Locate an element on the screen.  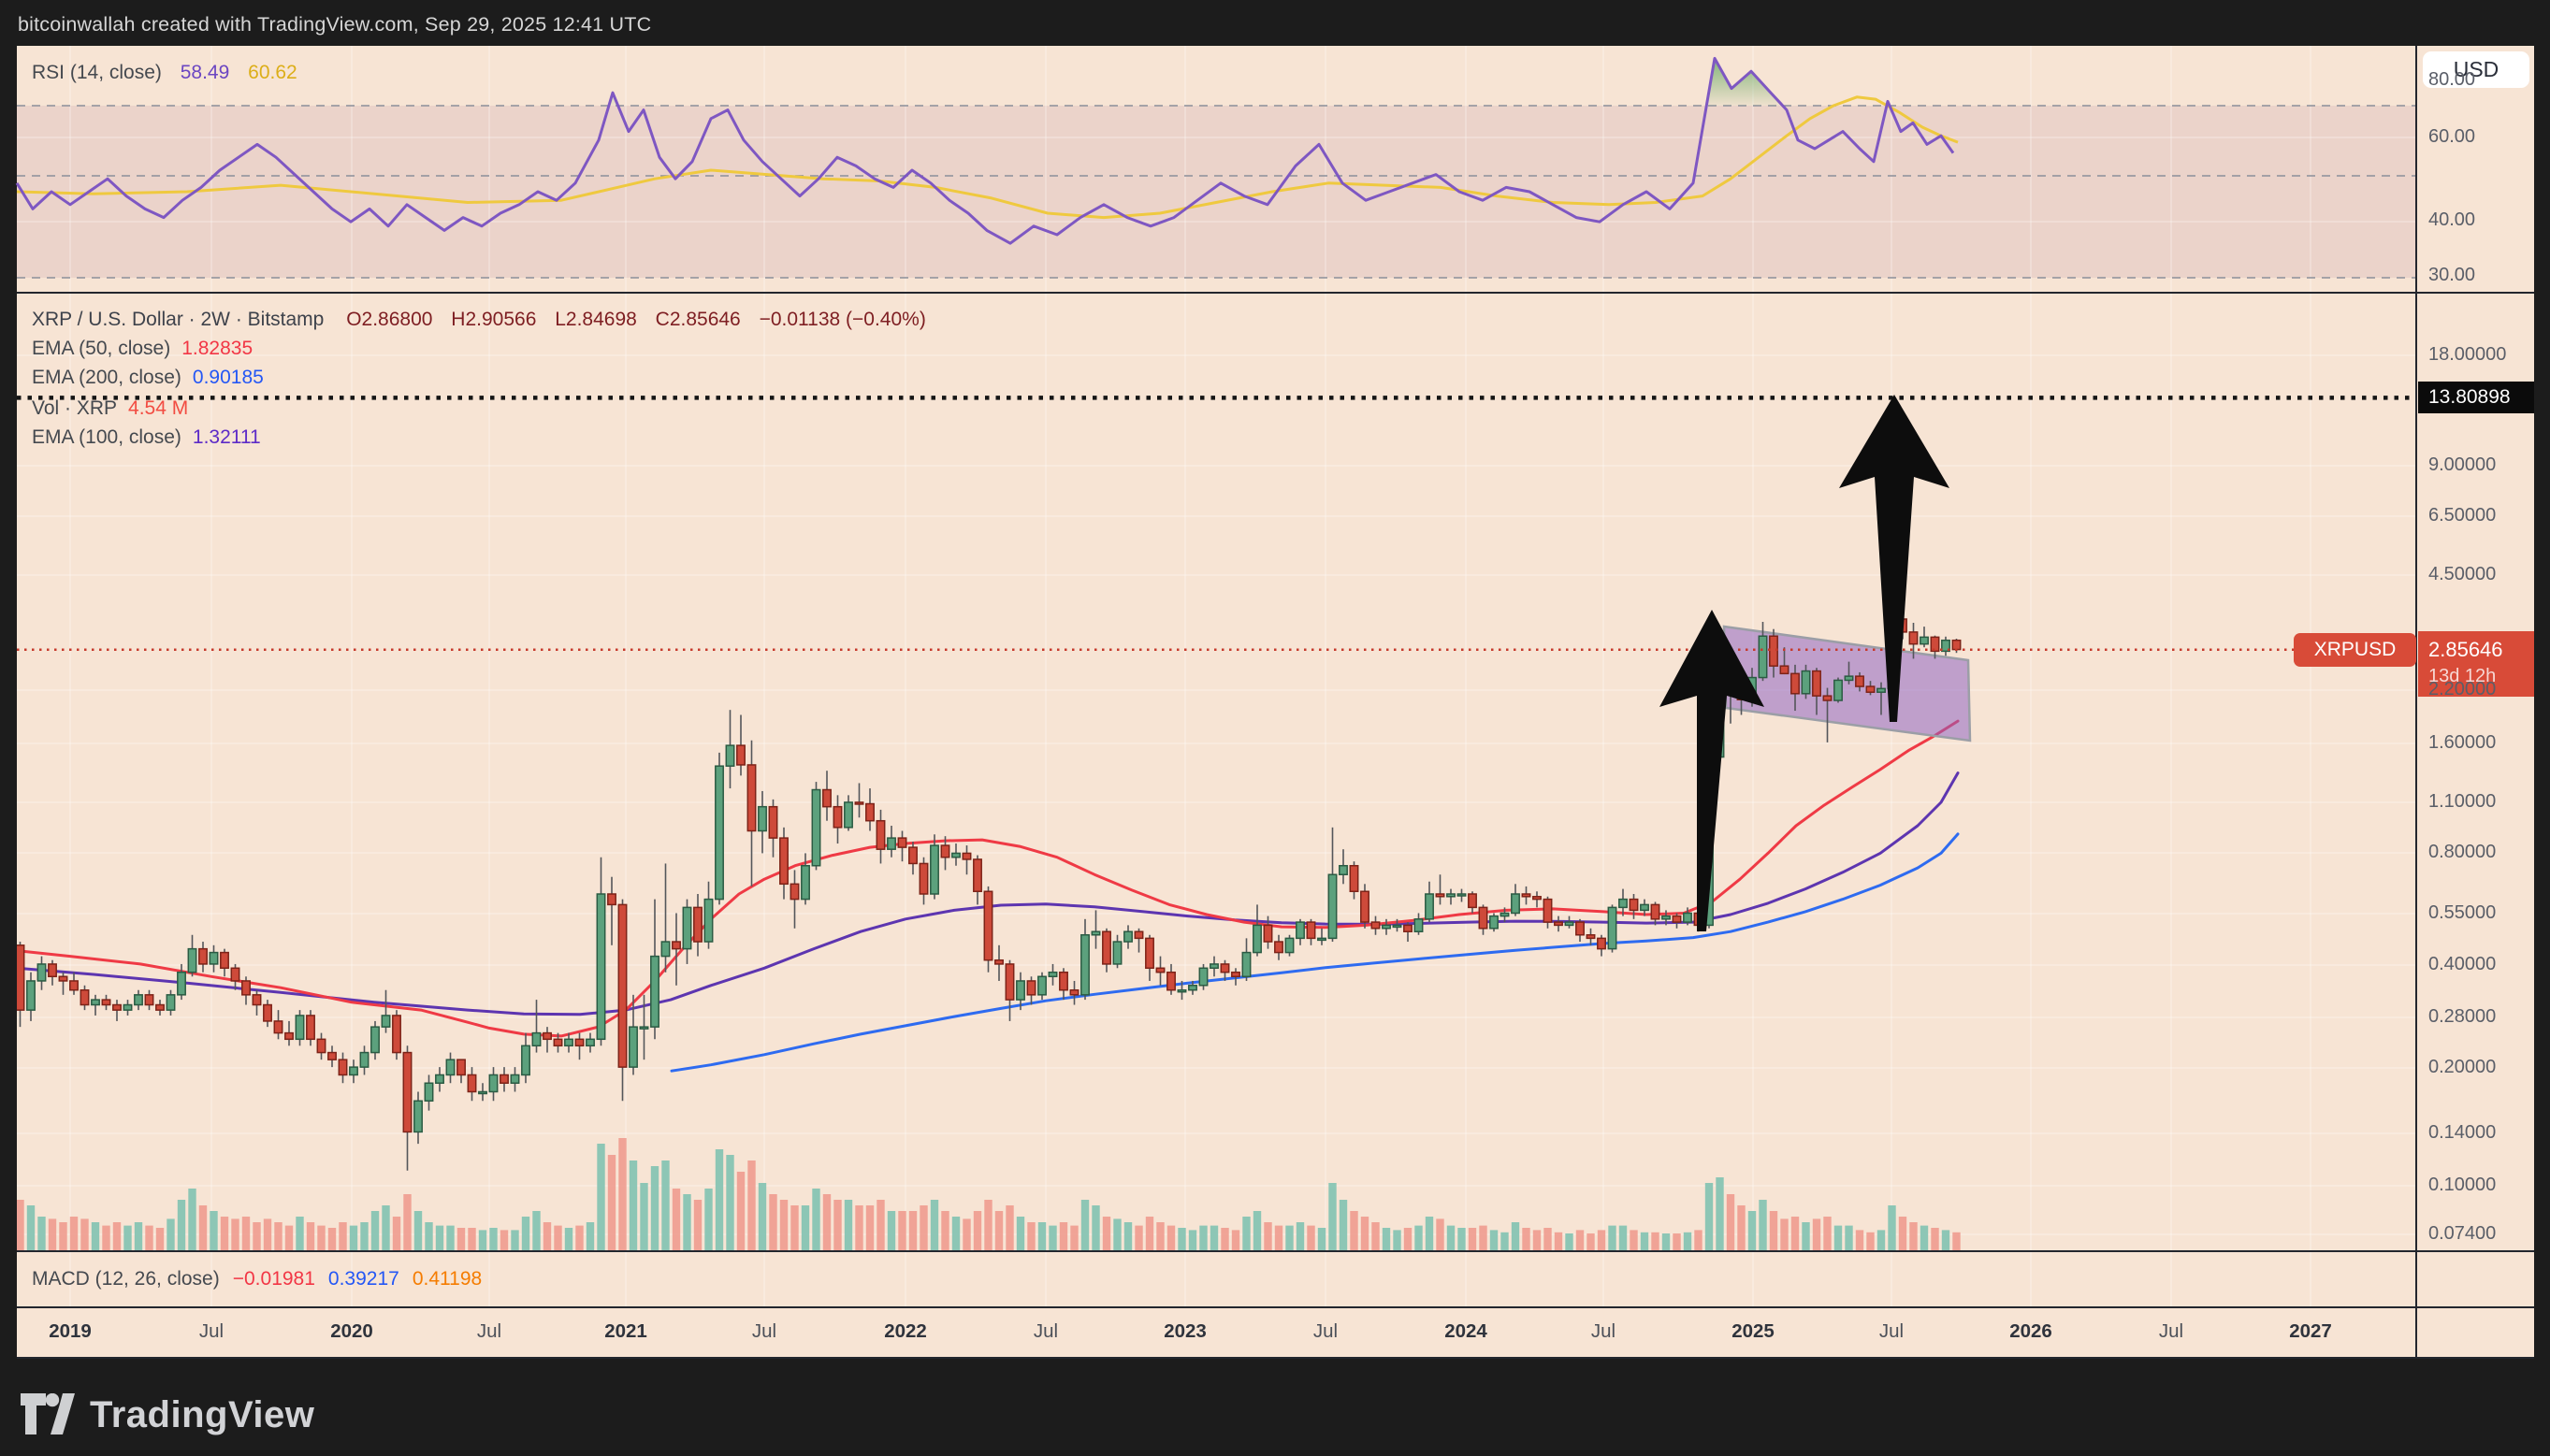
indicator-value: 0.90185 is located at coordinates (228, 378).